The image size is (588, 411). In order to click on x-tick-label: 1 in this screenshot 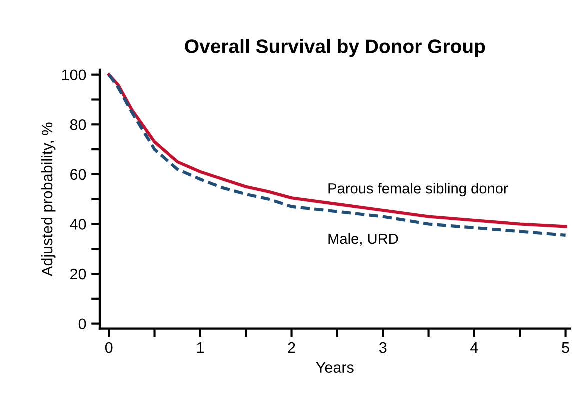, I will do `click(200, 348)`.